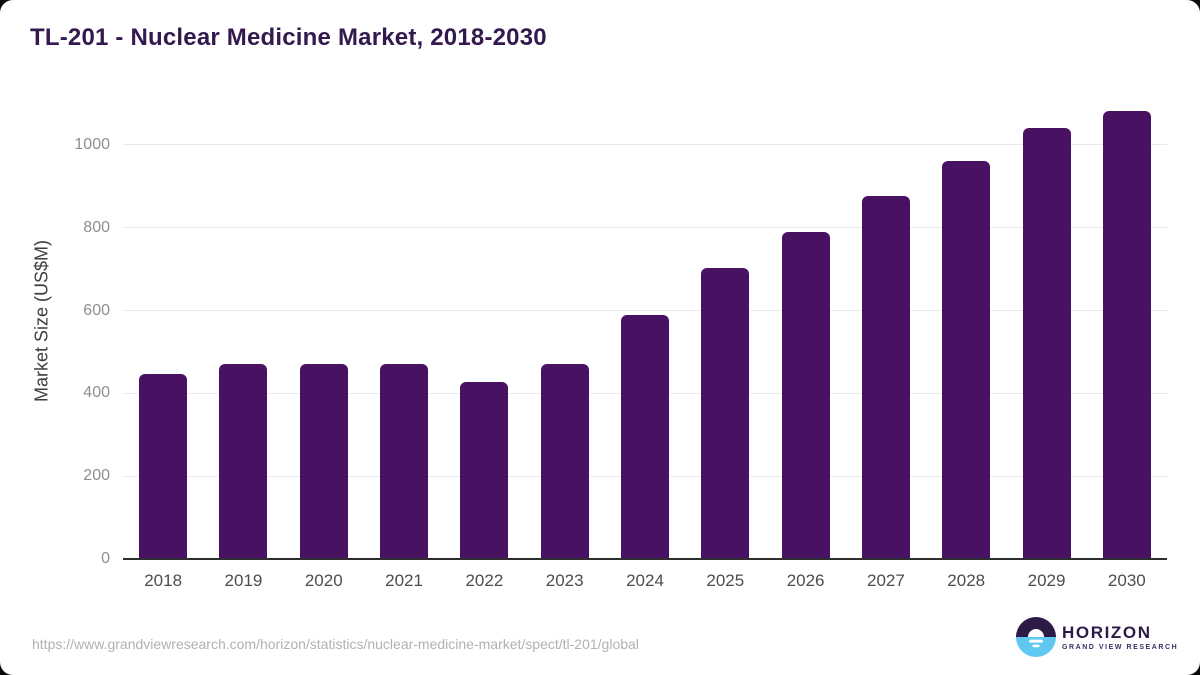  What do you see at coordinates (1120, 647) in the screenshot?
I see `logo-tagline: GRAND VIEW RESEARCH` at bounding box center [1120, 647].